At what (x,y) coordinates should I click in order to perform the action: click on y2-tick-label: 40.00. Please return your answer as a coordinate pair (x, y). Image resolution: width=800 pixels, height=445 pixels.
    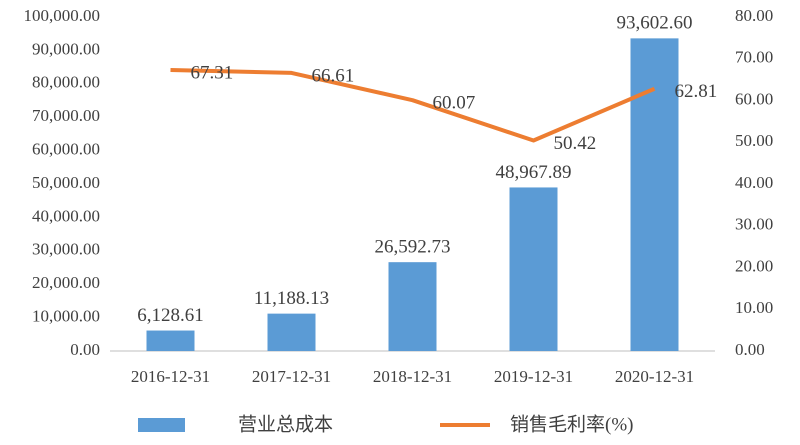
    Looking at the image, I should click on (754, 182).